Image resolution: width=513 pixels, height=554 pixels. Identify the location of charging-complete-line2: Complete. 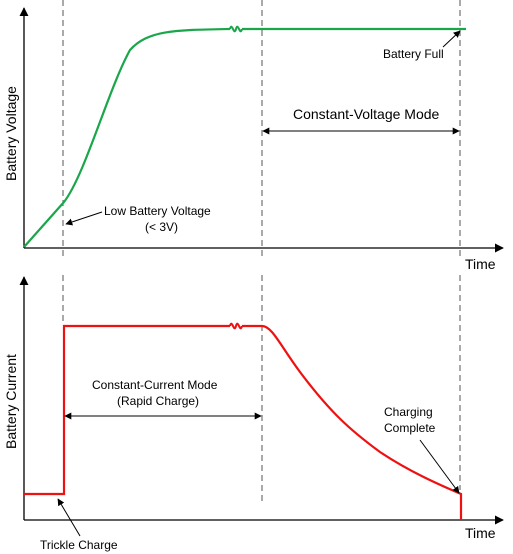
(410, 428).